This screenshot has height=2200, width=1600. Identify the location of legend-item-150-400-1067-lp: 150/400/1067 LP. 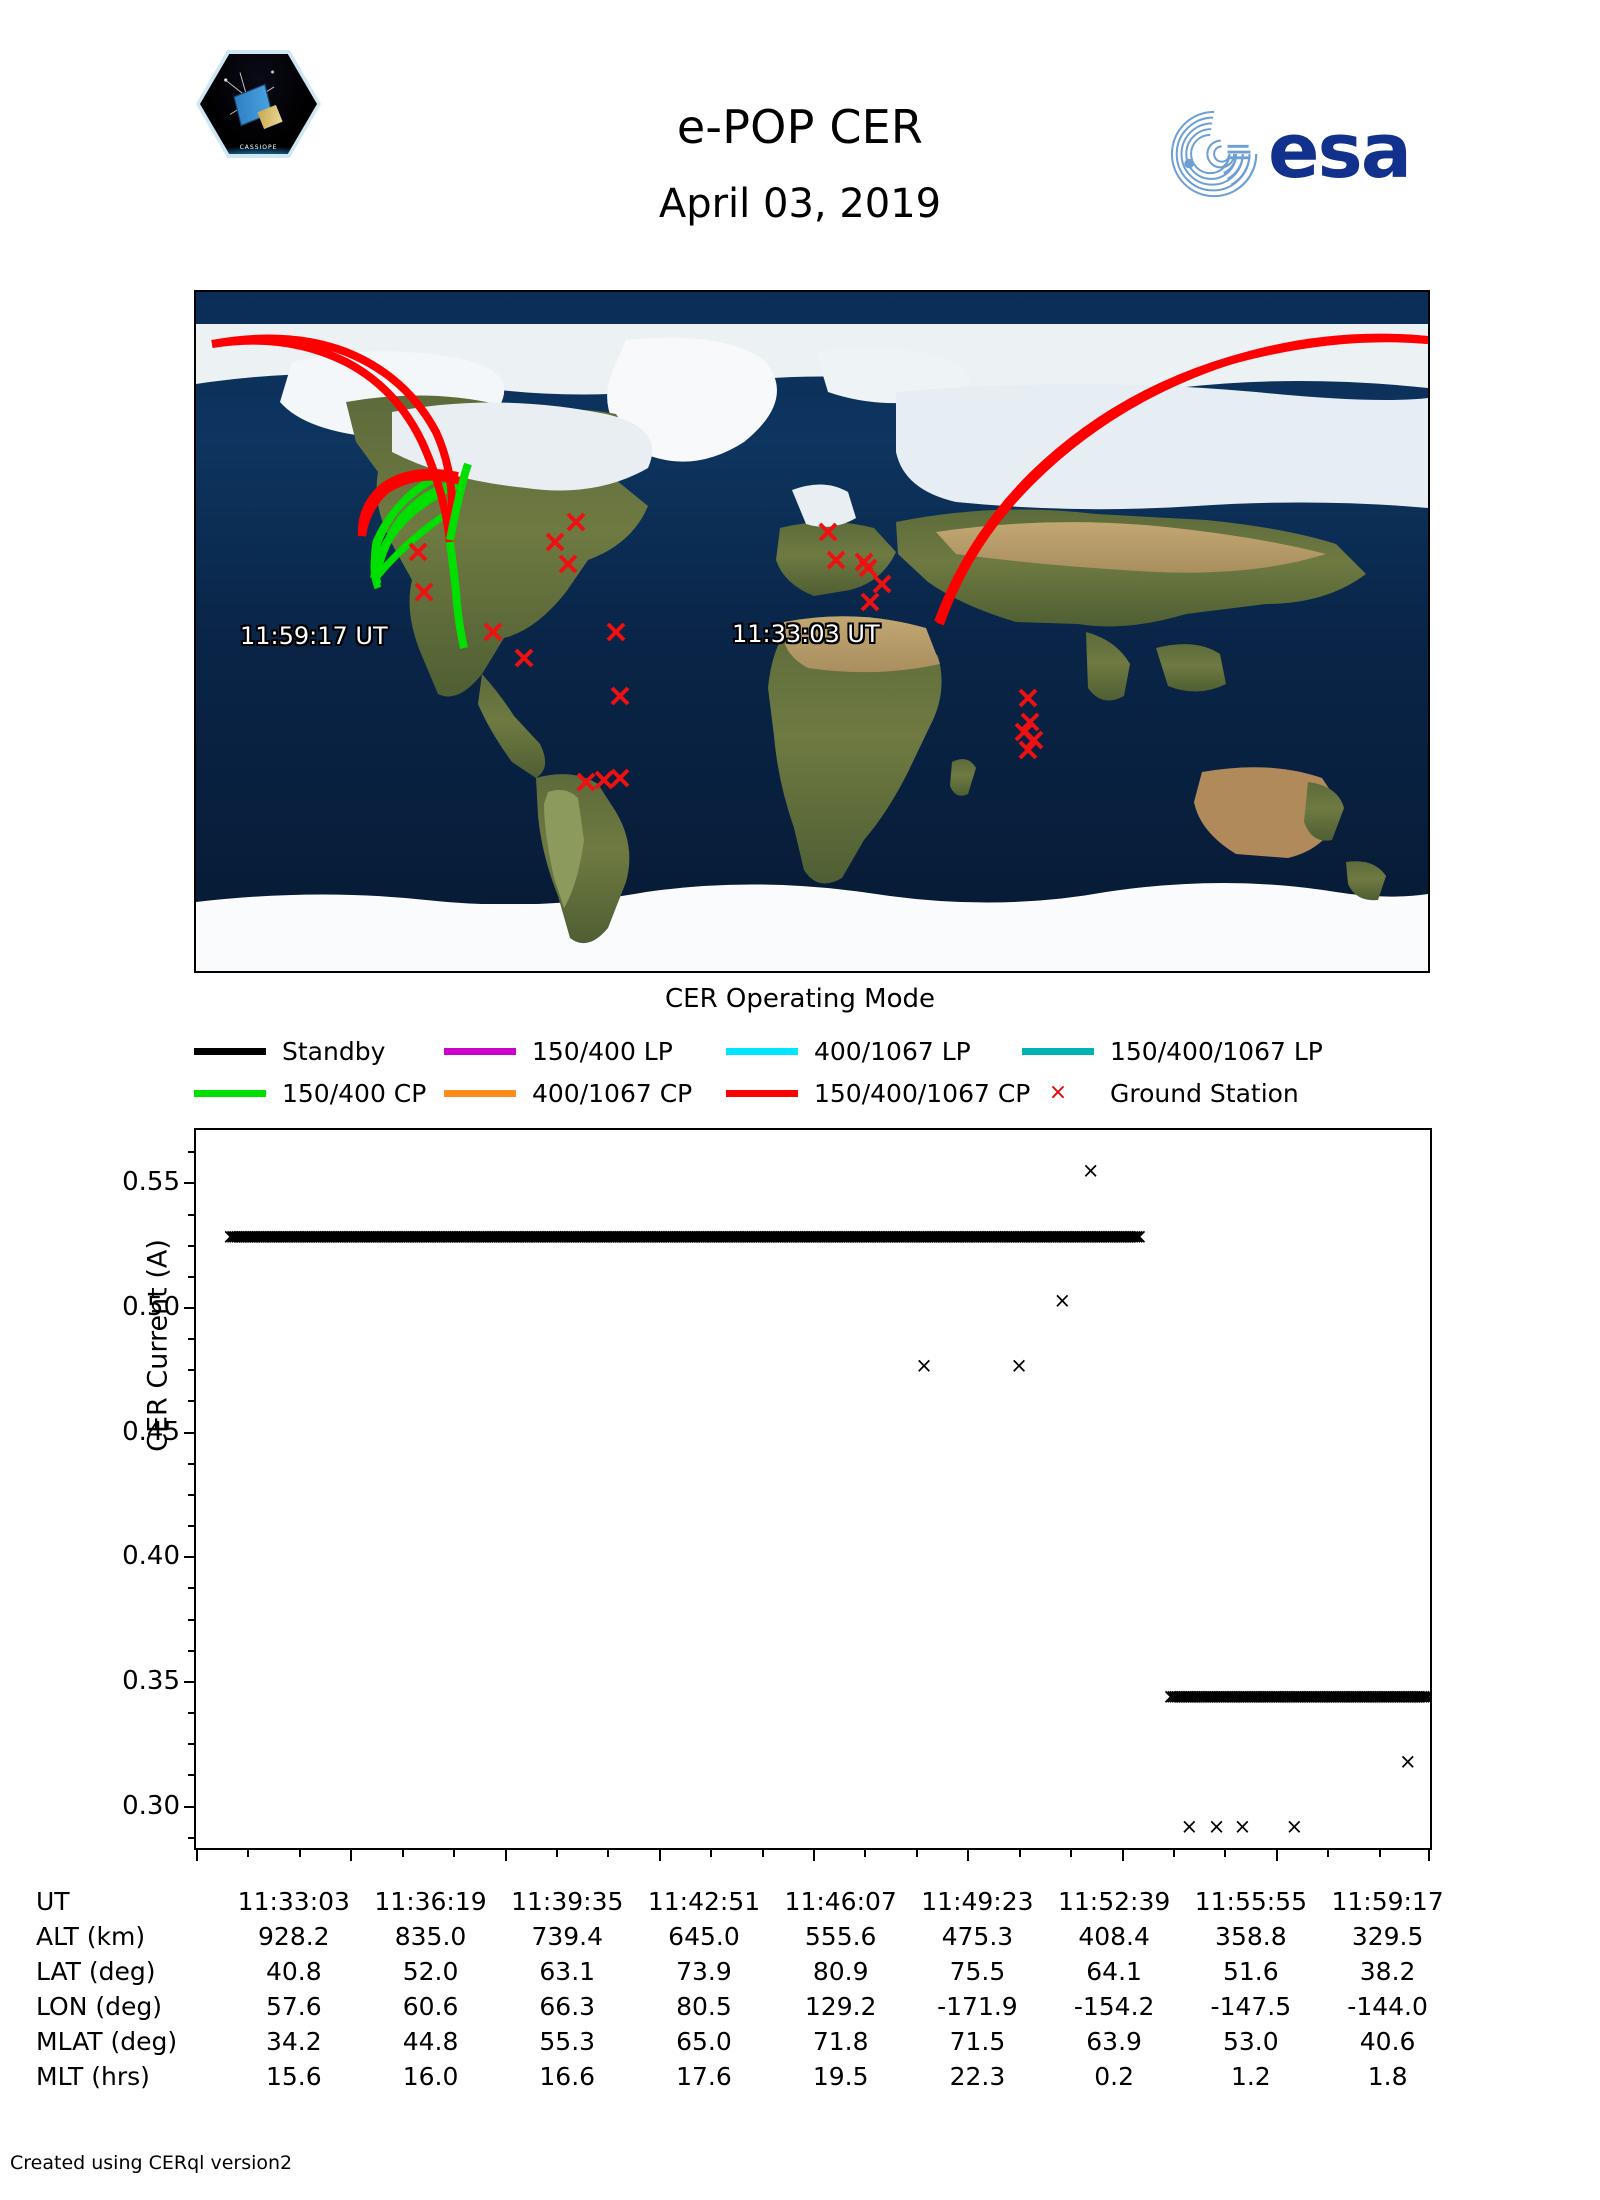
(1172, 1051).